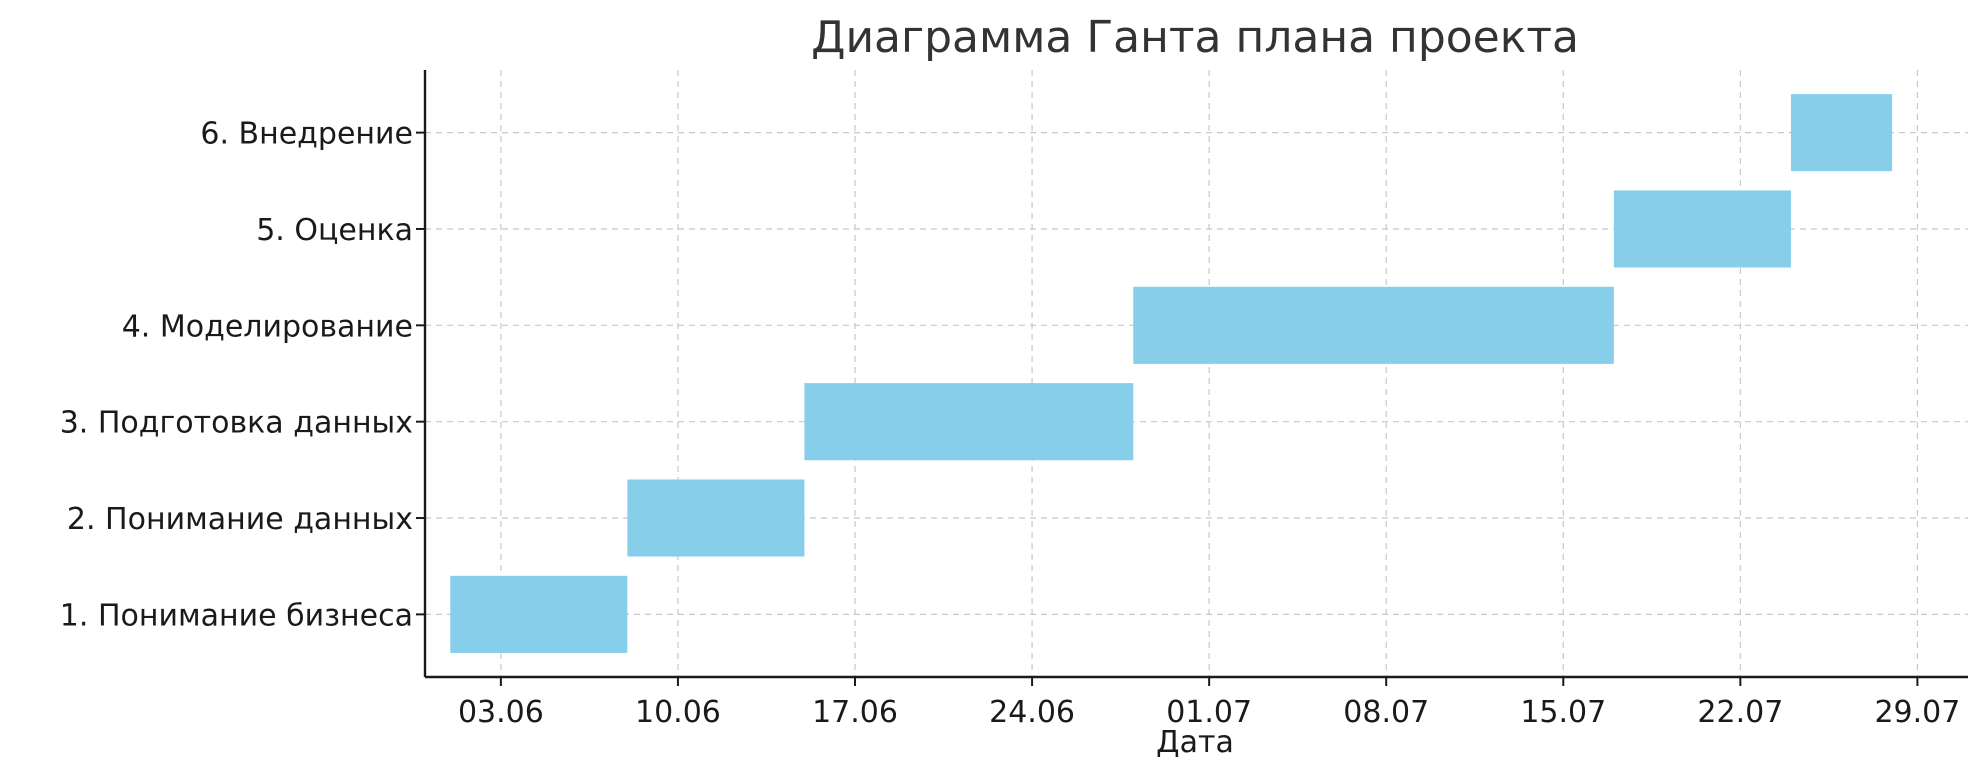 This screenshot has width=1980, height=780. What do you see at coordinates (240, 519) in the screenshot?
I see `y-tick-label: 2. Понимание данных` at bounding box center [240, 519].